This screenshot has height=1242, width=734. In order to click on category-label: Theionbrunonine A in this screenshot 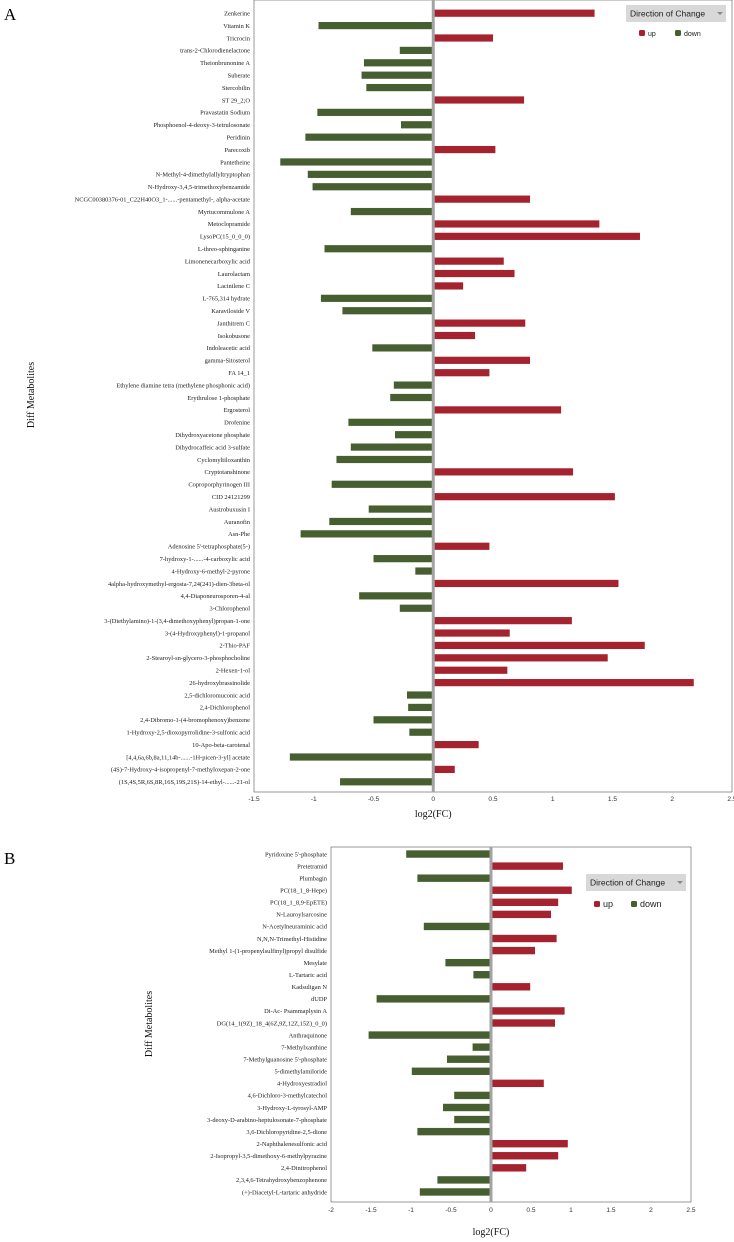, I will do `click(225, 63)`.